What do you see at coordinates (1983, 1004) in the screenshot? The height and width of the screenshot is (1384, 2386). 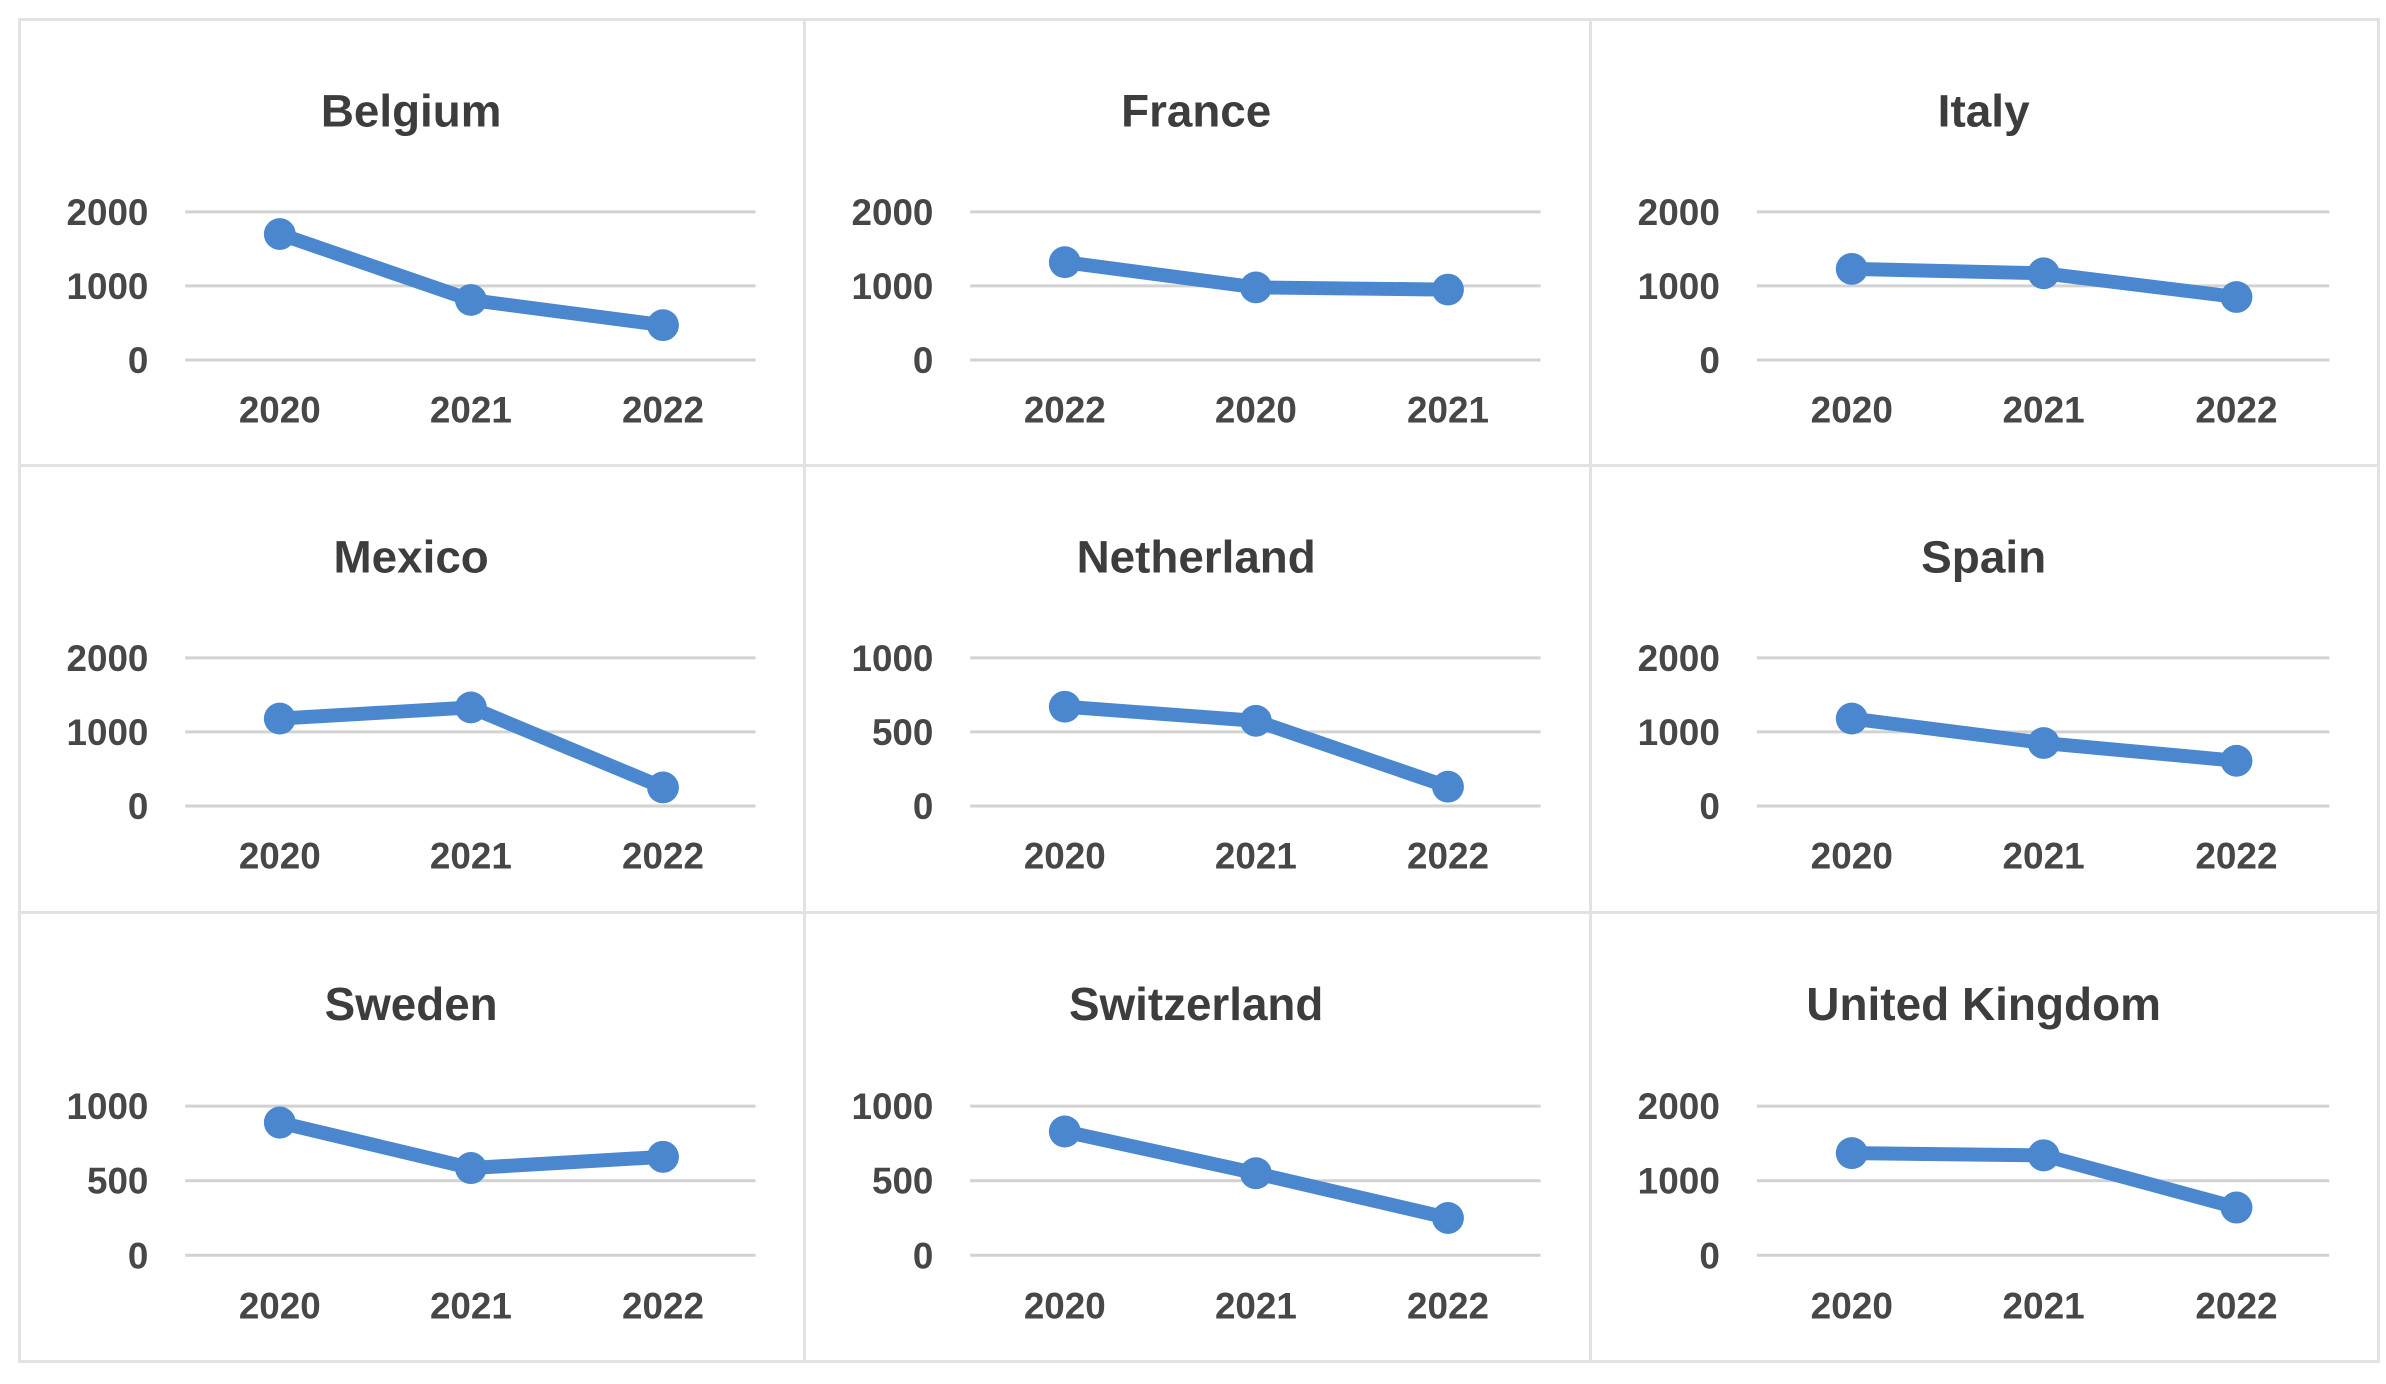 I see `chart-title: United Kingdom` at bounding box center [1983, 1004].